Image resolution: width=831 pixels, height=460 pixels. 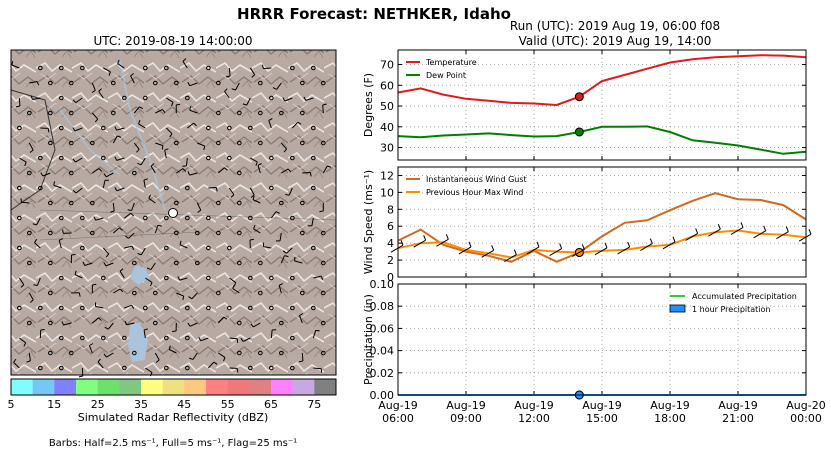 What do you see at coordinates (173, 387) in the screenshot?
I see `colorbar-frame` at bounding box center [173, 387].